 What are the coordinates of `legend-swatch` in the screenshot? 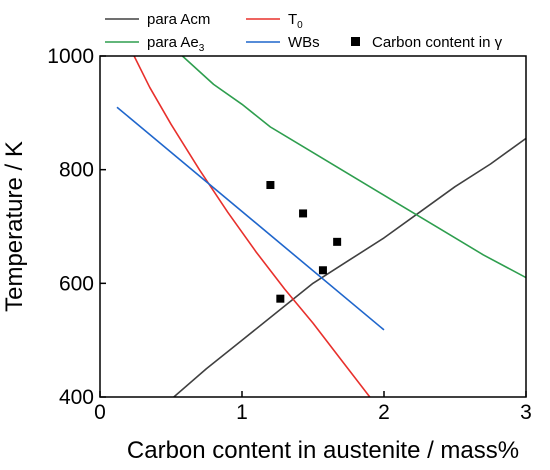 It's located at (355, 41).